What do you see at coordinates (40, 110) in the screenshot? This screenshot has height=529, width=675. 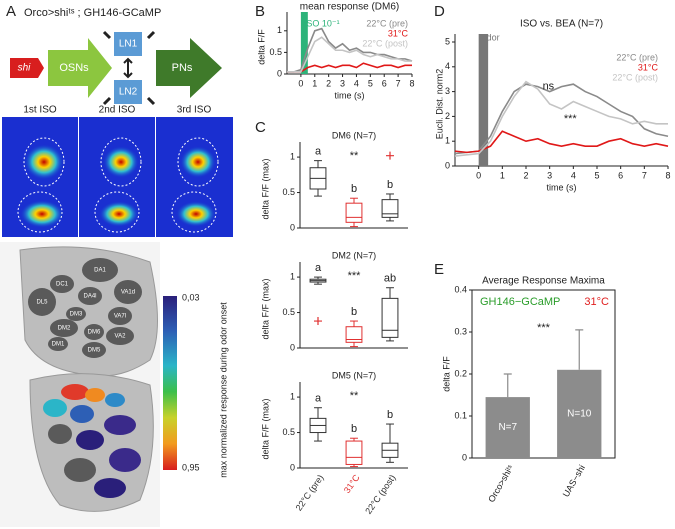 I see `image-title: 1st ISO` at bounding box center [40, 110].